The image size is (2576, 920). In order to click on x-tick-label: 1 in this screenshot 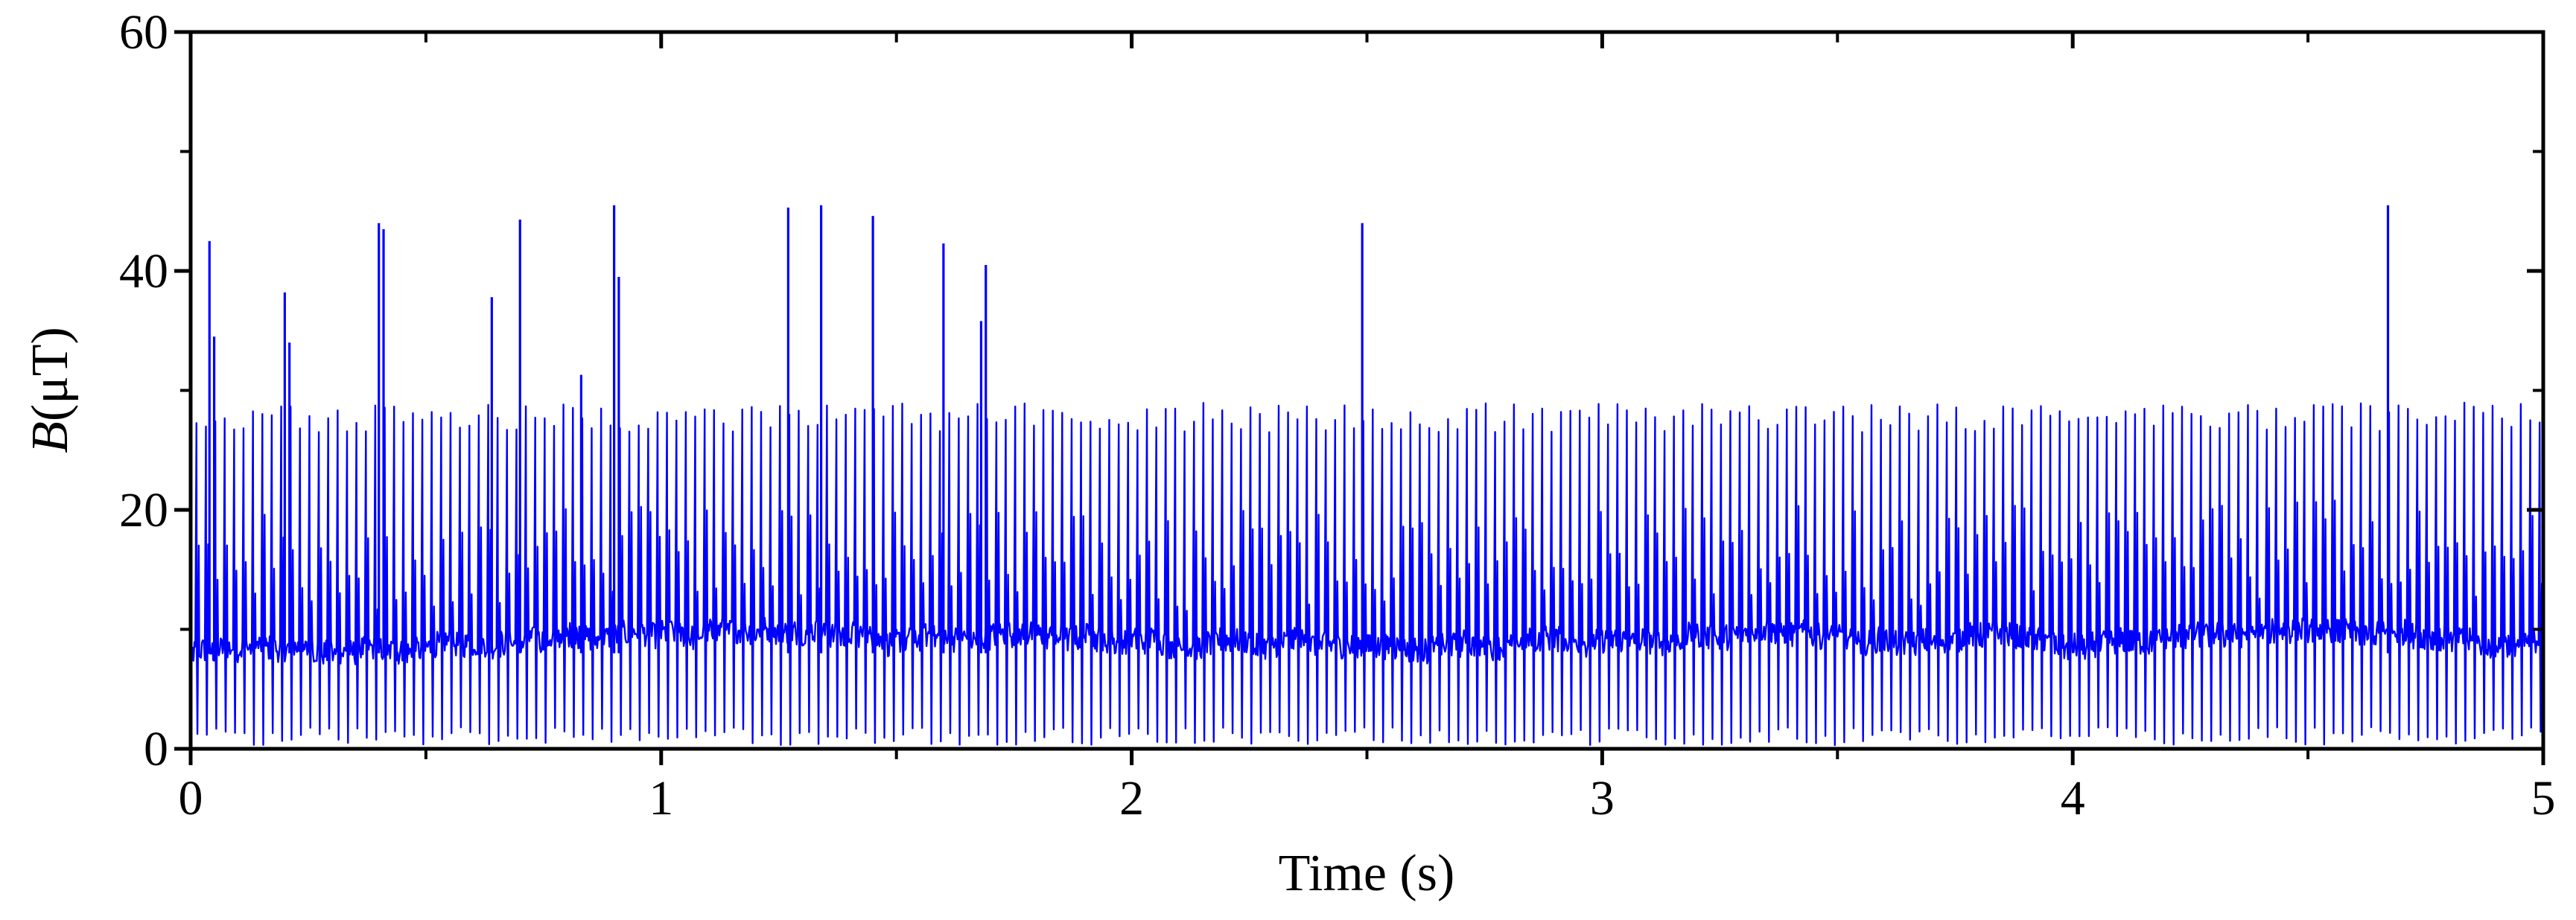, I will do `click(661, 798)`.